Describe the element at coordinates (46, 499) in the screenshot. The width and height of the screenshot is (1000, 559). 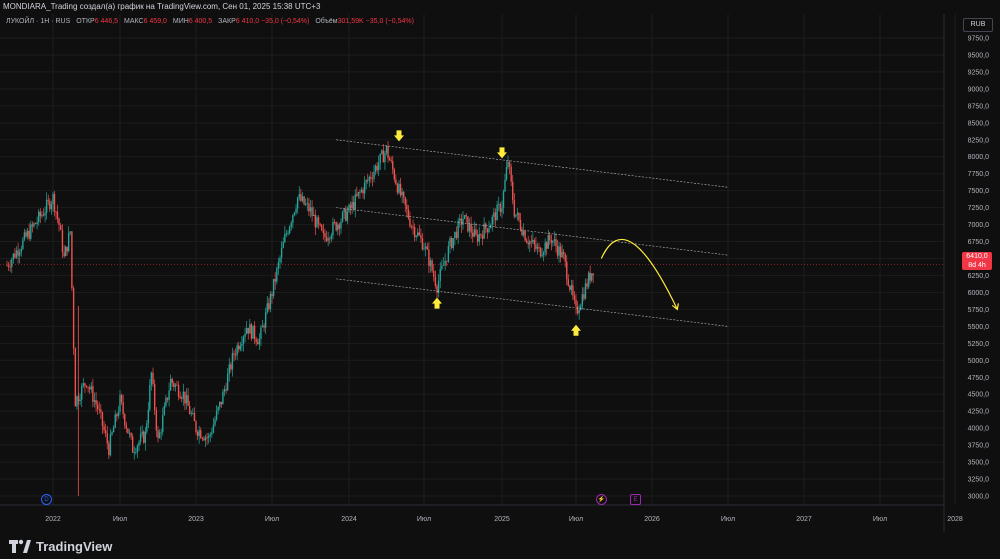
I see `dividend-marker: D` at that location.